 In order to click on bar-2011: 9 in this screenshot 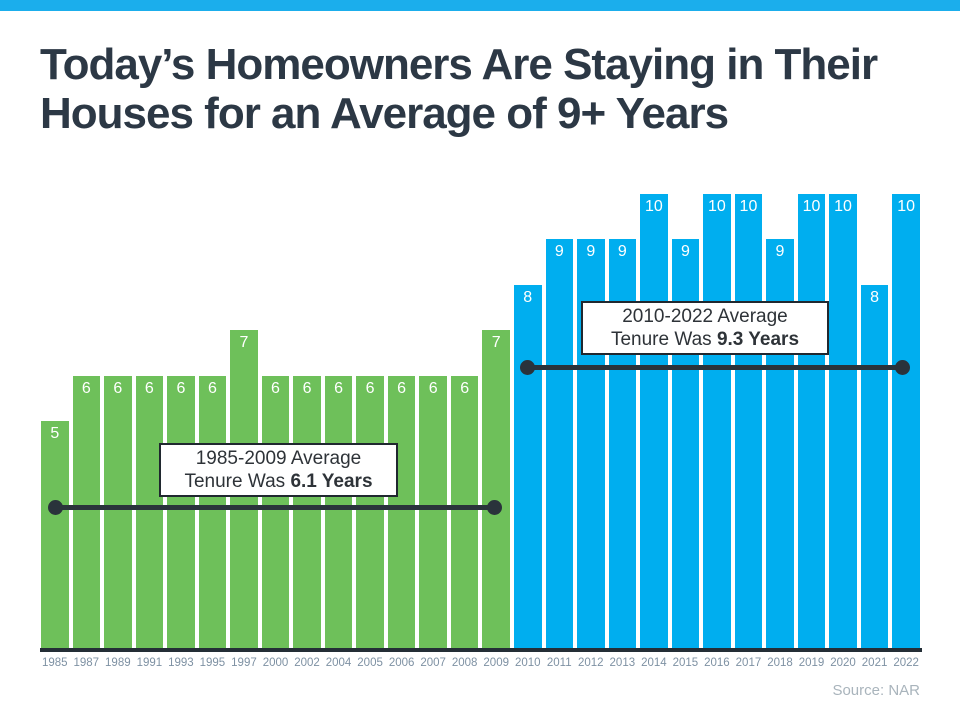, I will do `click(559, 443)`.